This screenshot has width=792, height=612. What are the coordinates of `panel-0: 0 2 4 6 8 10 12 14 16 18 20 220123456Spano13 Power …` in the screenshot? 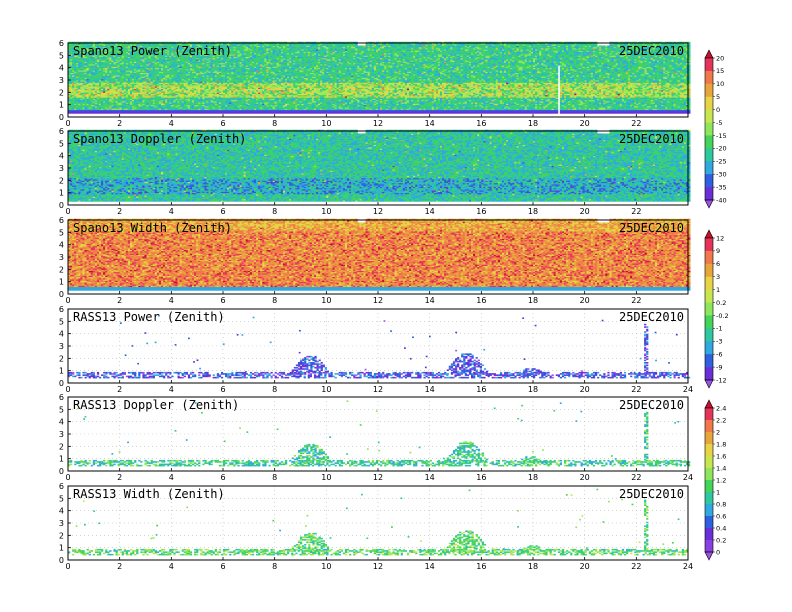 It's located at (375, 83).